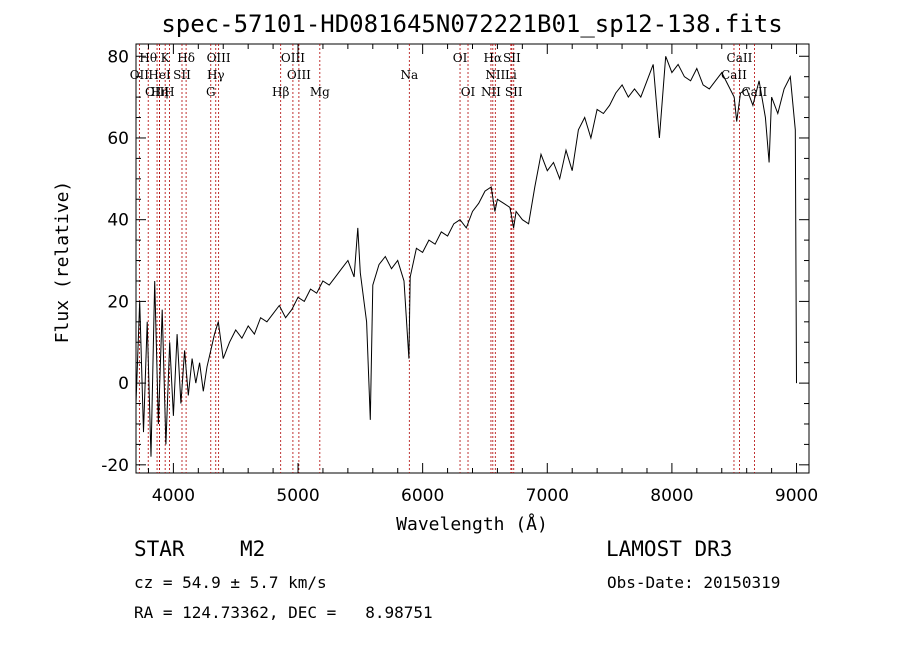 This screenshot has width=900, height=649. Describe the element at coordinates (118, 302) in the screenshot. I see `y-tick-label: 20` at that location.